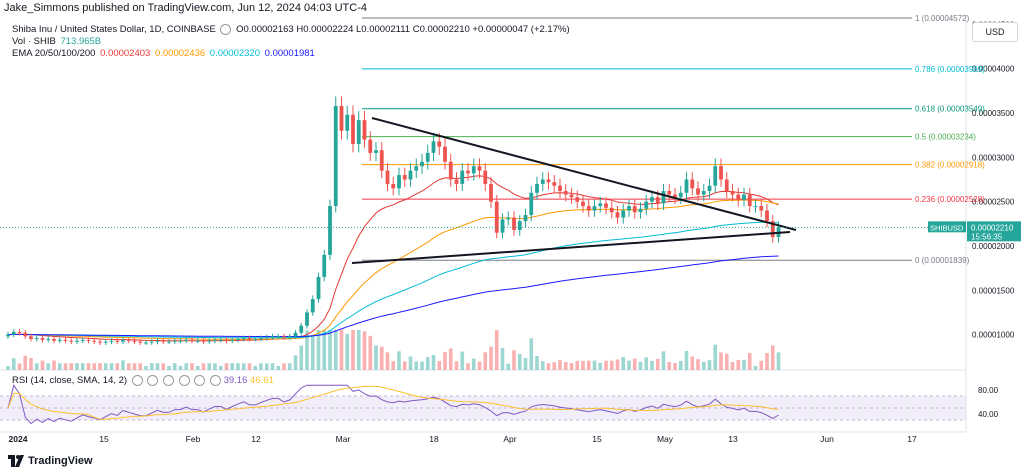 The image size is (1024, 473). Describe the element at coordinates (988, 414) in the screenshot. I see `rsi-tick-label: 40.00` at that location.